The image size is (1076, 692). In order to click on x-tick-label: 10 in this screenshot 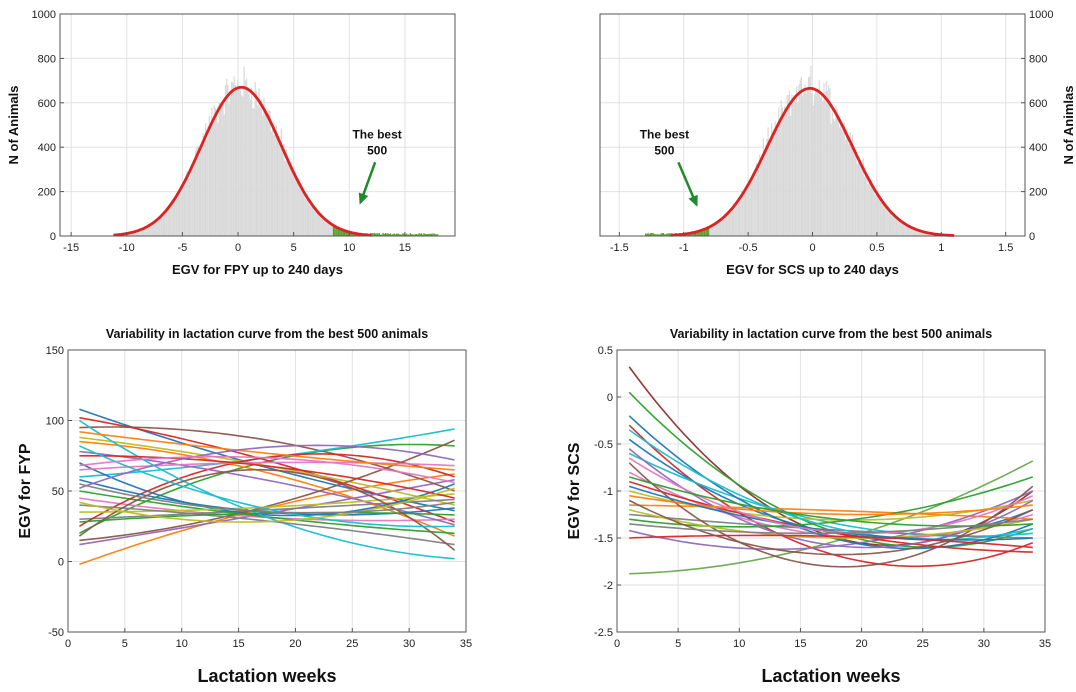, I will do `click(739, 644)`.